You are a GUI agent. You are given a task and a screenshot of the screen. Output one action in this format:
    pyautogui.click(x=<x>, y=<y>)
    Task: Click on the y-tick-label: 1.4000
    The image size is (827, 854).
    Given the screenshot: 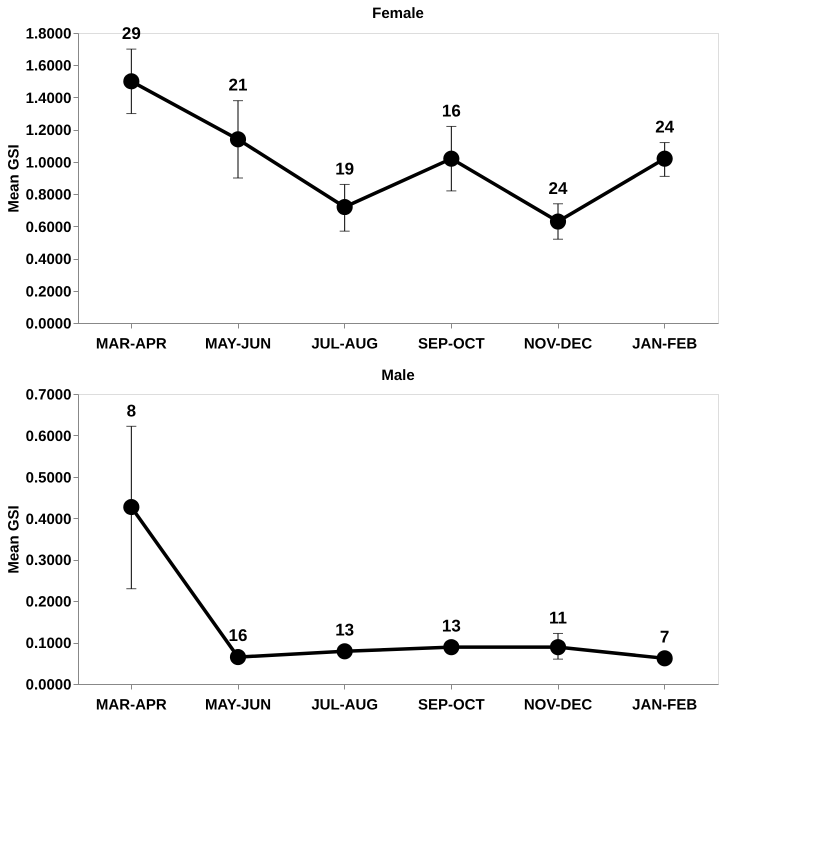 What is the action you would take?
    pyautogui.click(x=49, y=98)
    